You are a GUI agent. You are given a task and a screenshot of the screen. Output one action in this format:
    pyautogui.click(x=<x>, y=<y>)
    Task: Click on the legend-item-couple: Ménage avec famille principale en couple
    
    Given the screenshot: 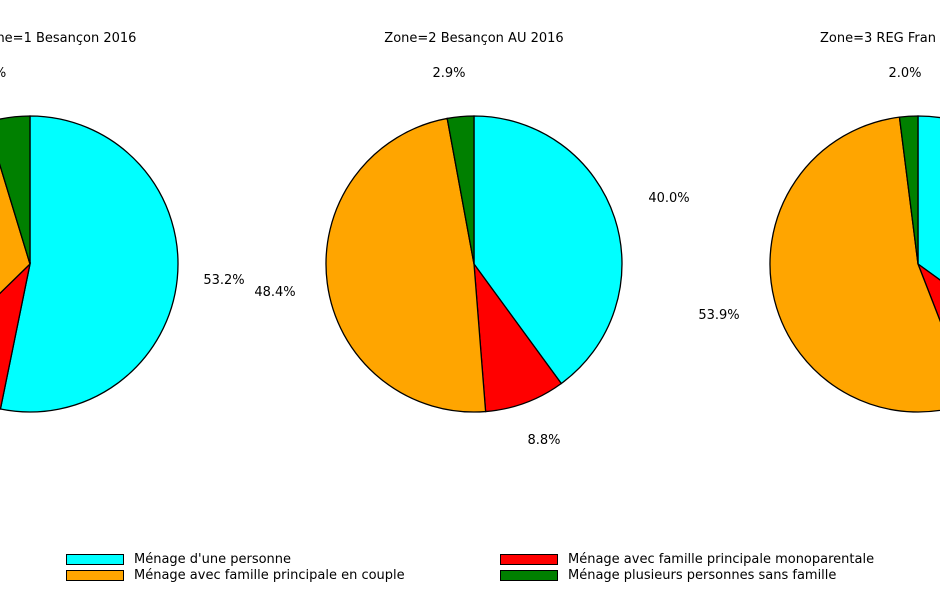 What is the action you would take?
    pyautogui.click(x=235, y=575)
    